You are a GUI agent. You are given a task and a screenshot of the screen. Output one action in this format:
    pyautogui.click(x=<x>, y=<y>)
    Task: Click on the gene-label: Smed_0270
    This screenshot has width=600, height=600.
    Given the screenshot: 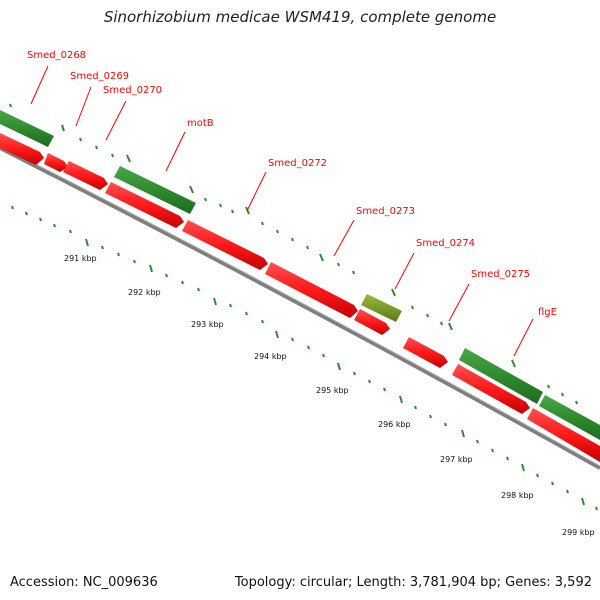 What is the action you would take?
    pyautogui.click(x=132, y=90)
    